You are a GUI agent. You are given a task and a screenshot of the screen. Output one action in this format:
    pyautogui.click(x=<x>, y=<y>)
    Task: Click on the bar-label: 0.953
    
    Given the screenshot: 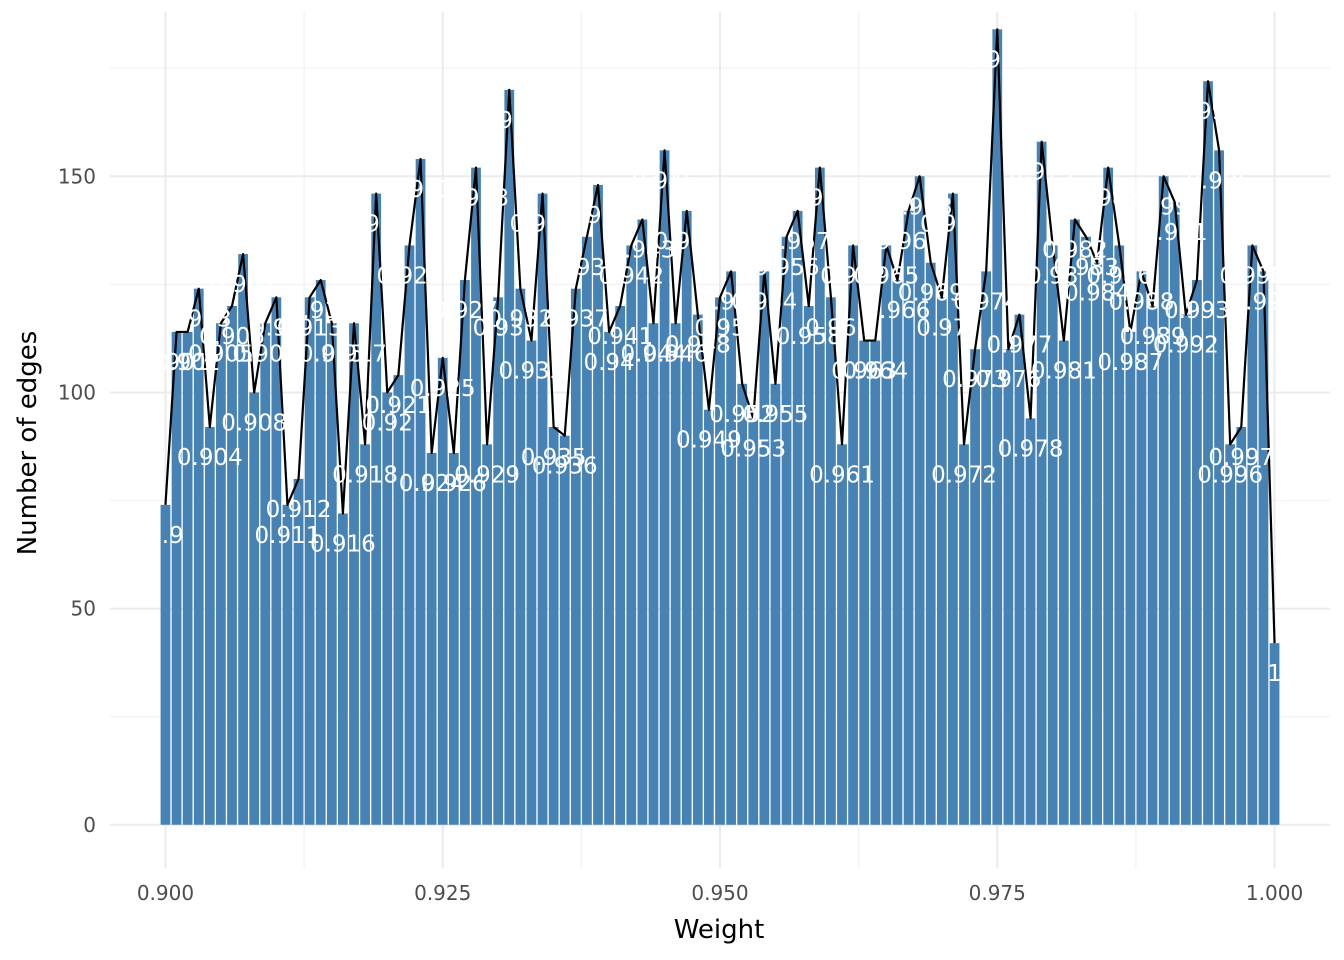 What is the action you would take?
    pyautogui.click(x=753, y=449)
    